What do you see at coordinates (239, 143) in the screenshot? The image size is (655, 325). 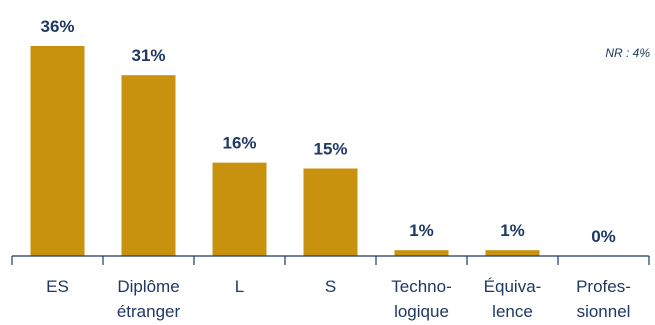 I see `bar-value-label: 16%` at bounding box center [239, 143].